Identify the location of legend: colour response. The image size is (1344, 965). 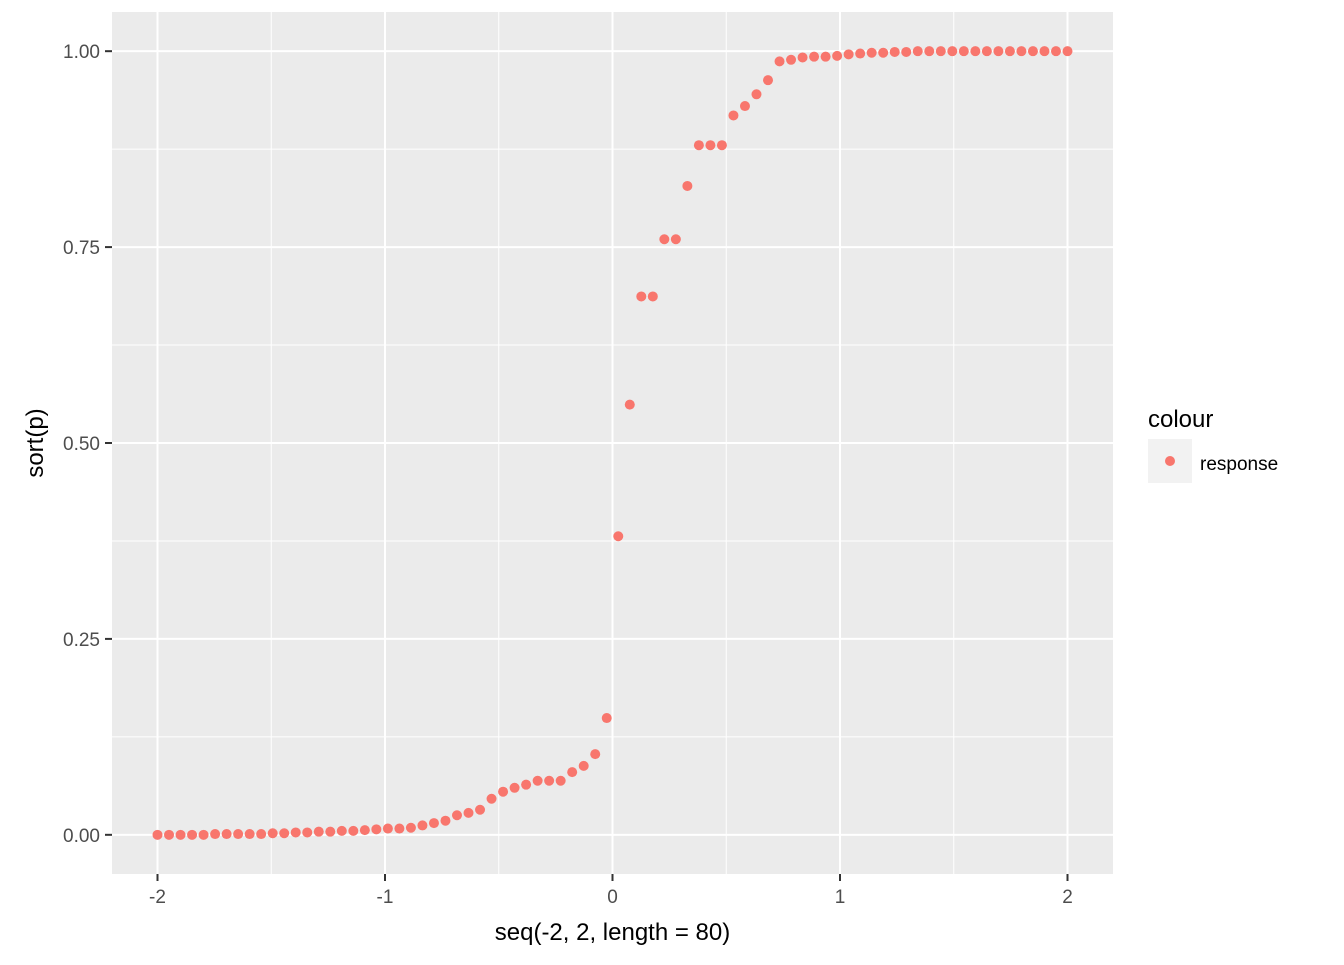
(1213, 444).